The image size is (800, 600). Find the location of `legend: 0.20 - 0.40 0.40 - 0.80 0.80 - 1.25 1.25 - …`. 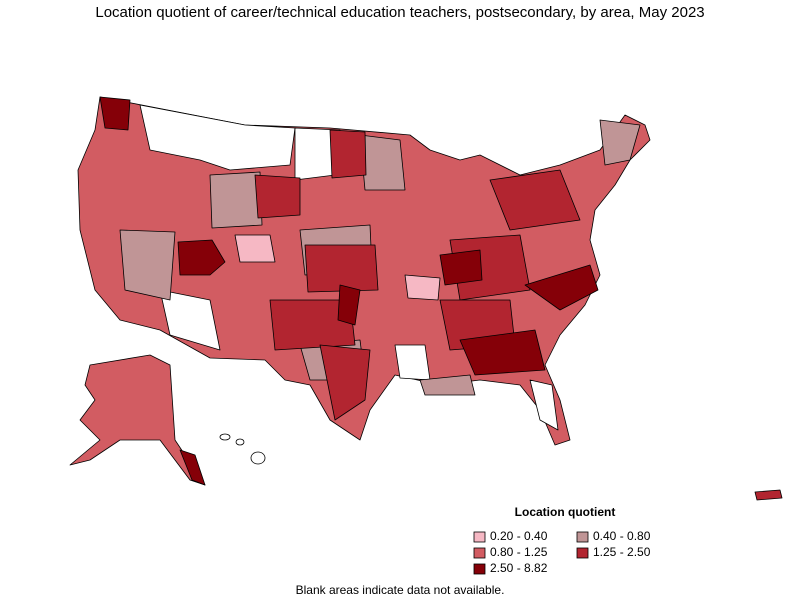

legend: 0.20 - 0.40 0.40 - 0.80 0.80 - 1.25 1.25 - … is located at coordinates (562, 552).